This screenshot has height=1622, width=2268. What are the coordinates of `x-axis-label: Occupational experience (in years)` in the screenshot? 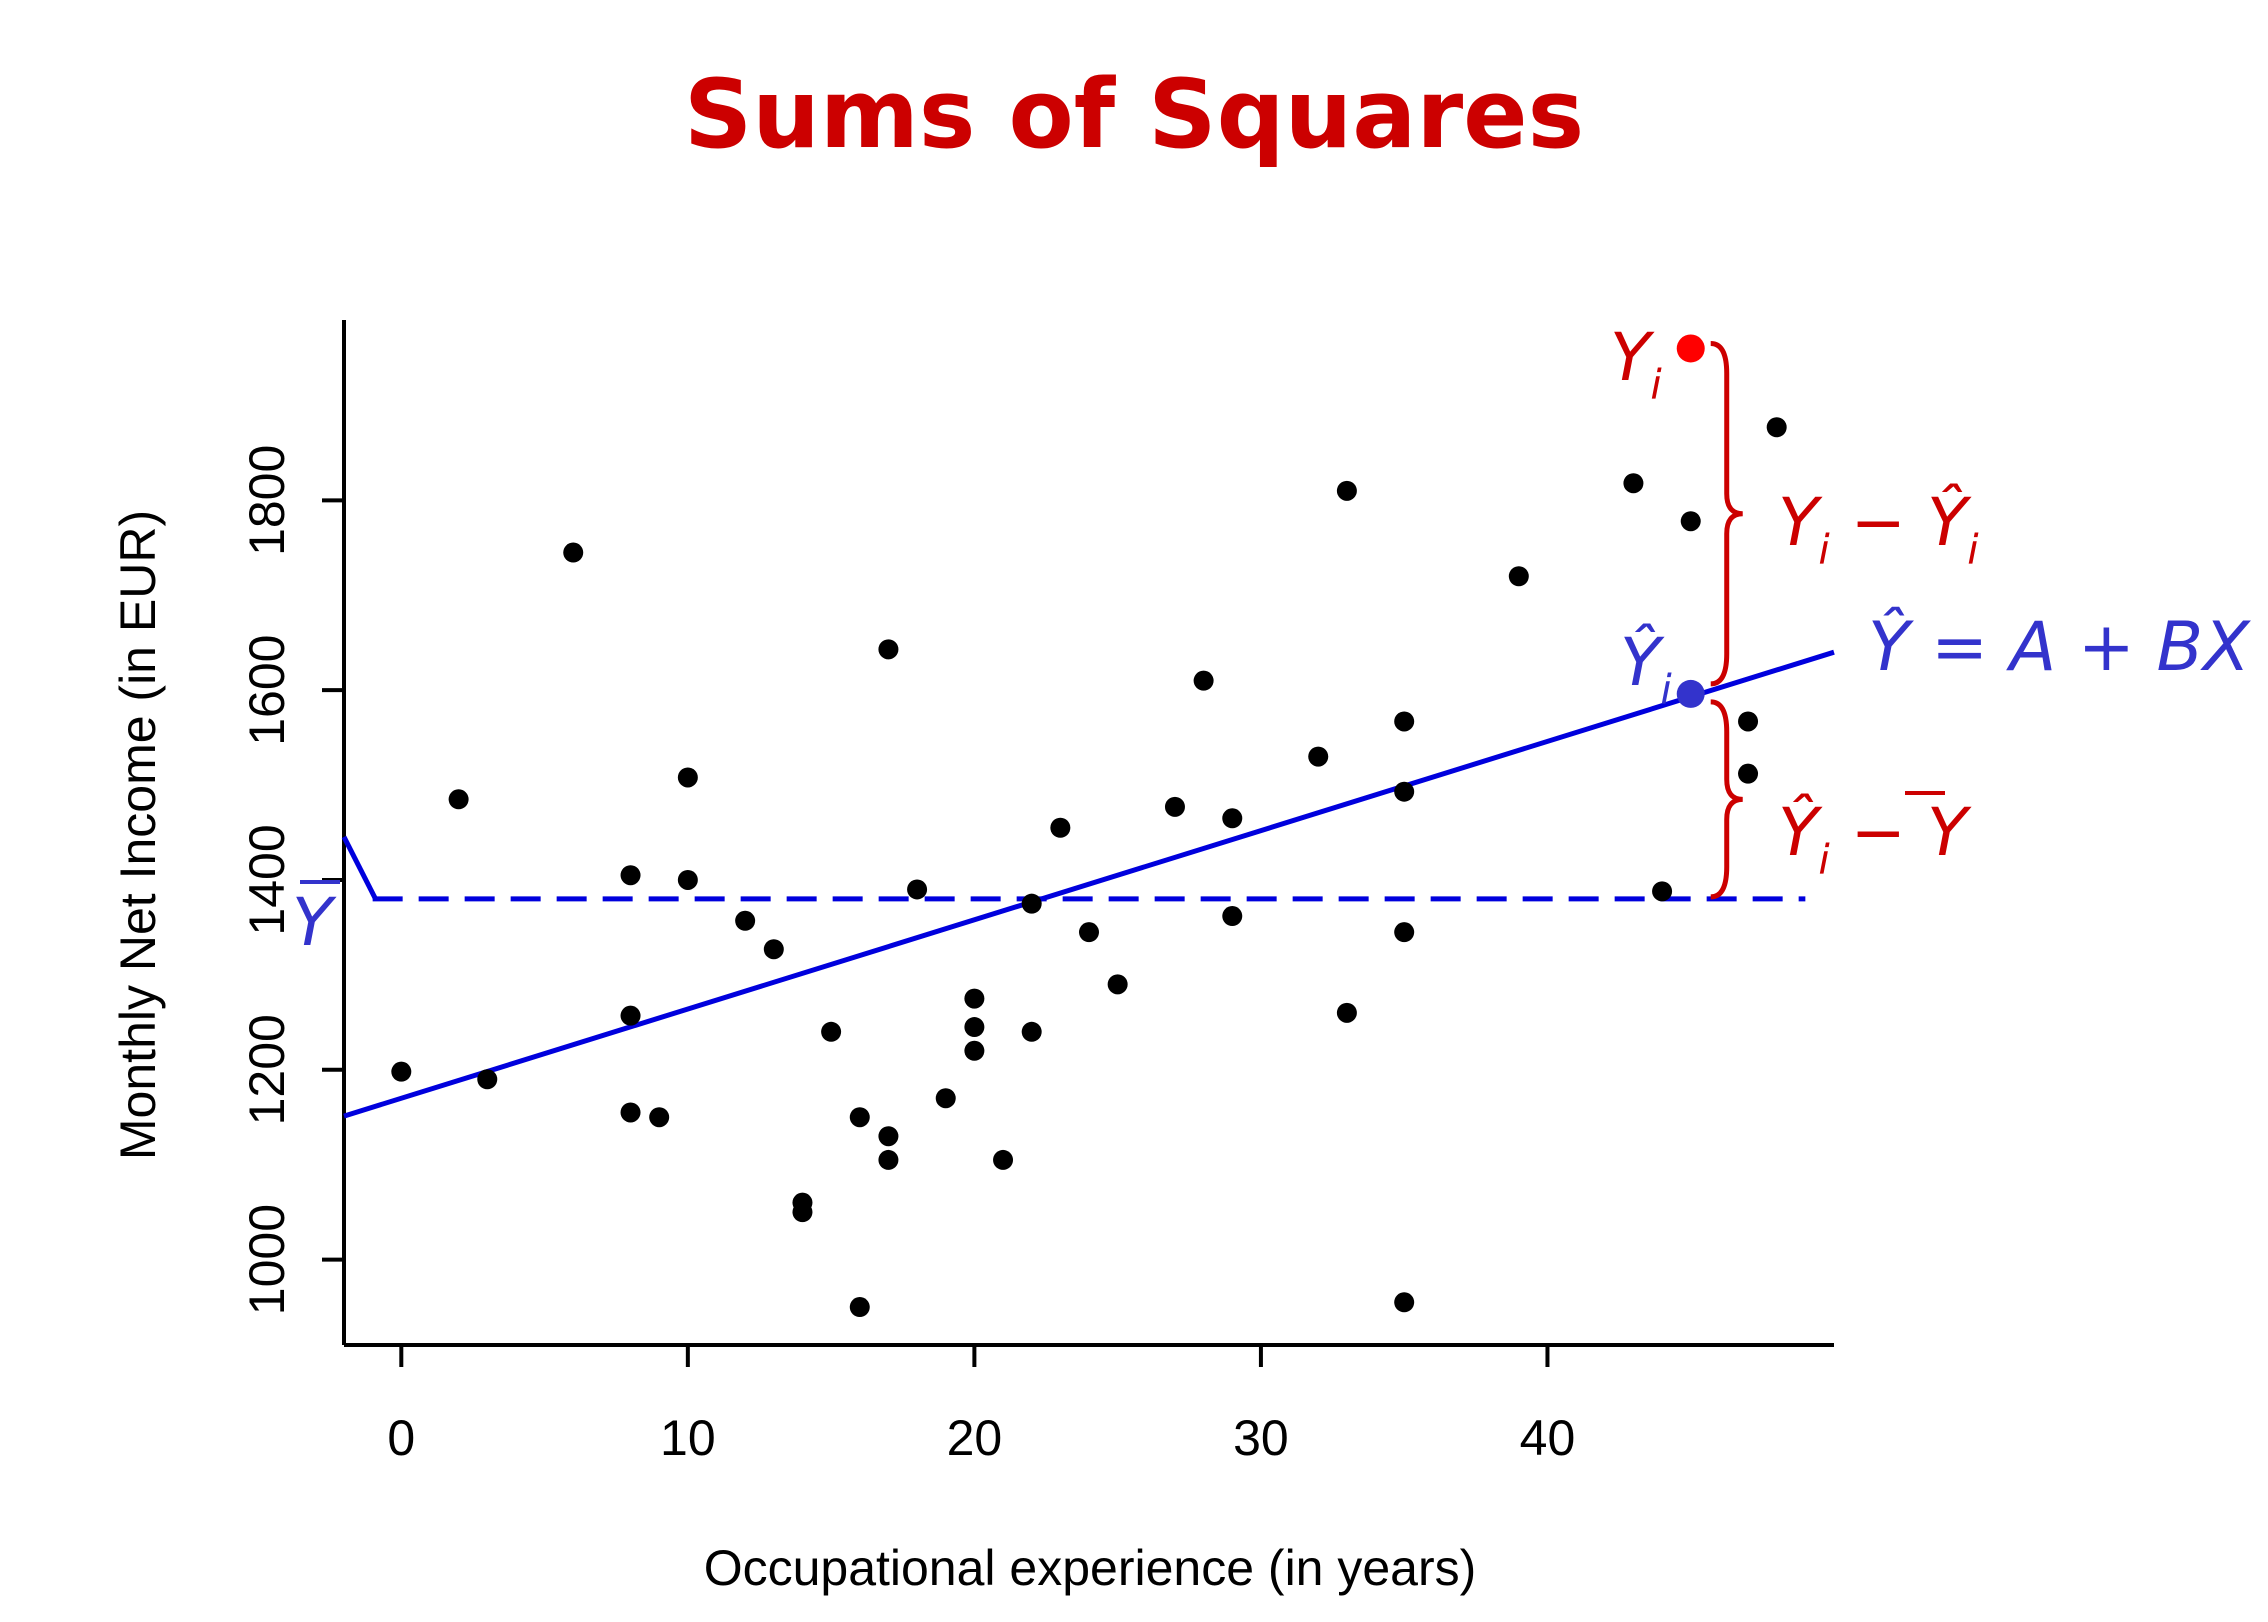 It's located at (1090, 1568).